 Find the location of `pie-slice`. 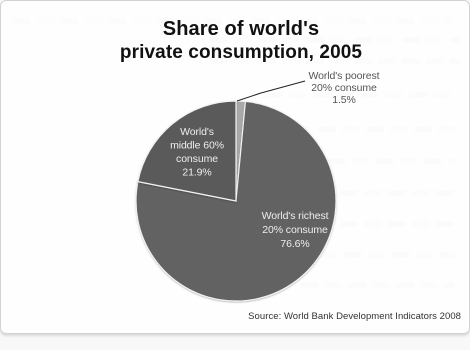

pie-slice is located at coordinates (187, 151).